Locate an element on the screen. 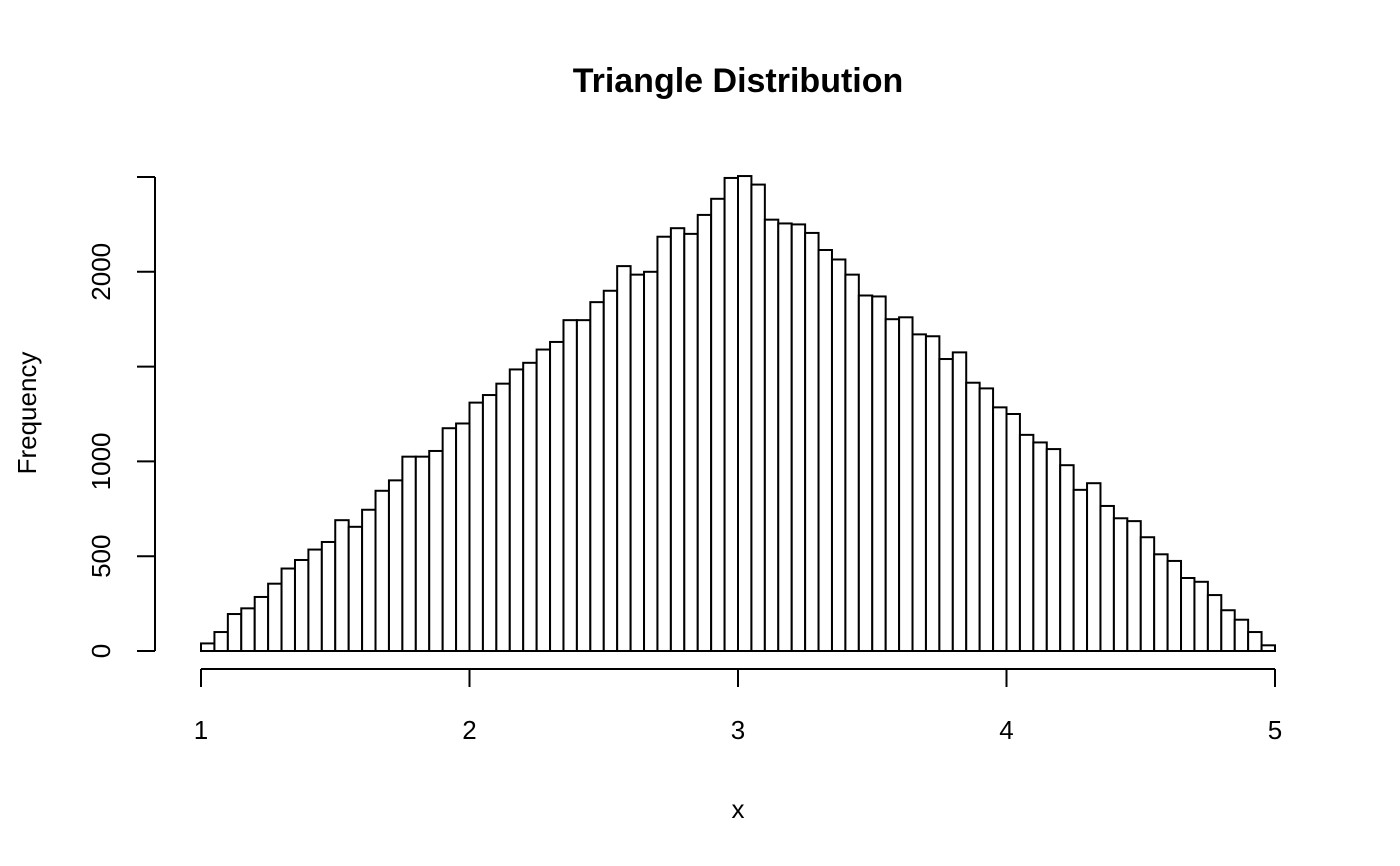  x-tick-label: 4 is located at coordinates (1006, 730).